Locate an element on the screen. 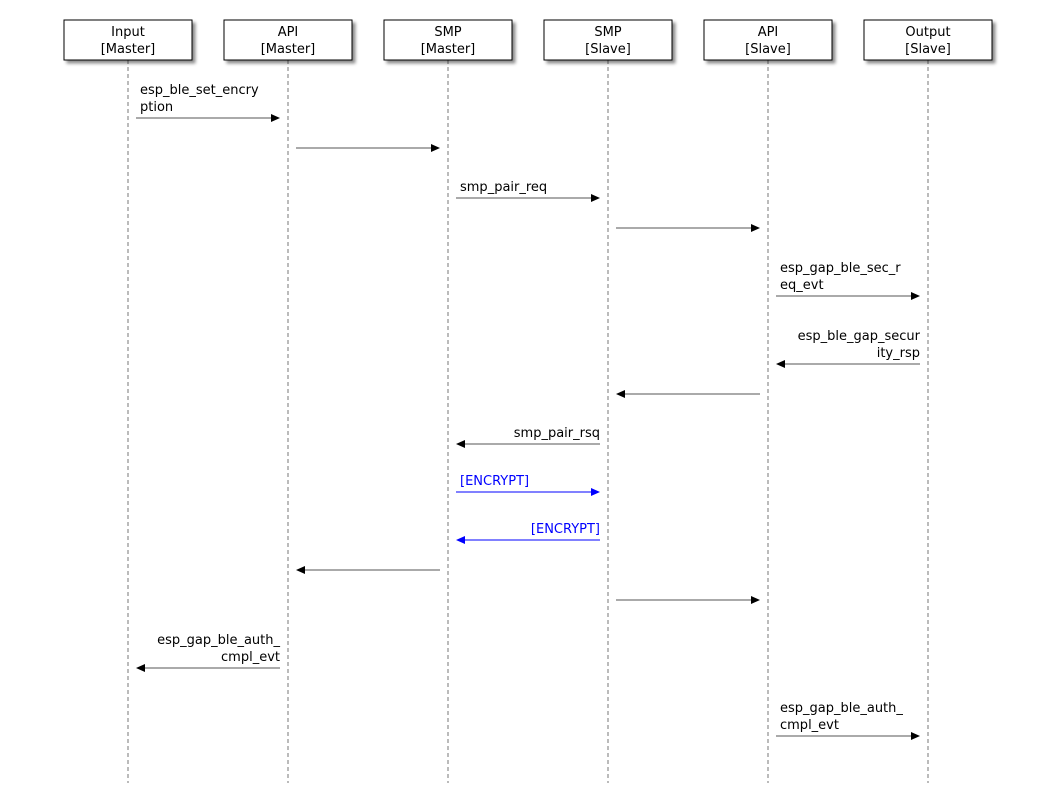 This screenshot has width=1056, height=790. message-label: smp_pair_req is located at coordinates (503, 187).